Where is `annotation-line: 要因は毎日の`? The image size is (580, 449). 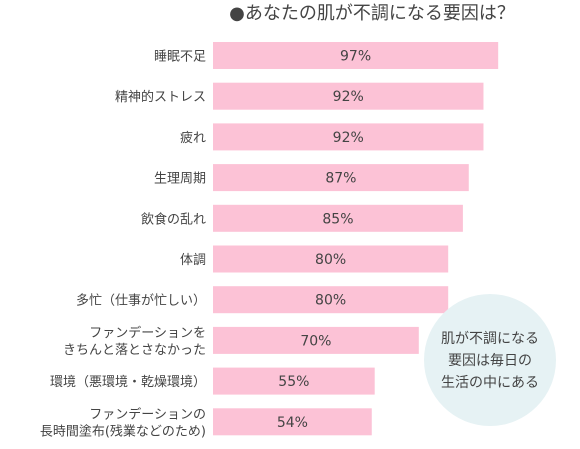
annotation-line: 要因は毎日の is located at coordinates (490, 361).